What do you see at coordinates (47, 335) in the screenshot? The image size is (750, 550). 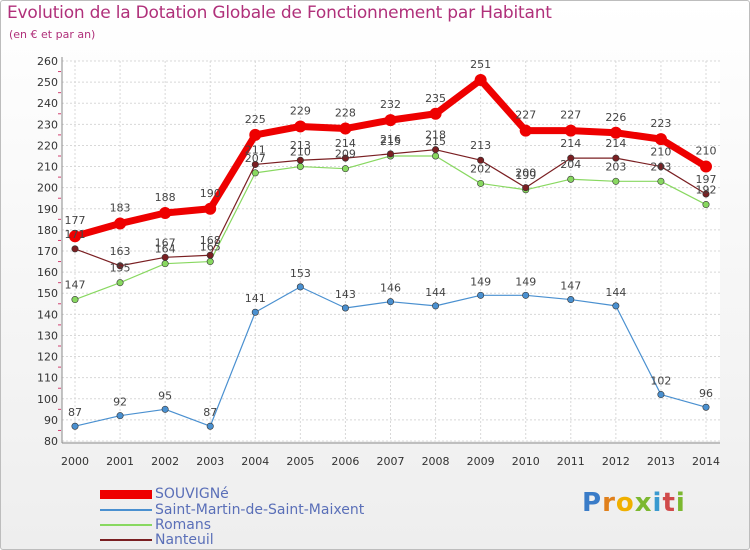 I see `y-tick-label: 130` at bounding box center [47, 335].